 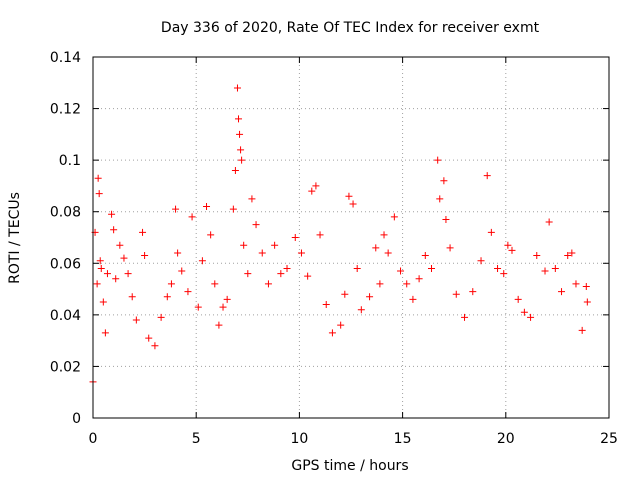 What do you see at coordinates (76, 419) in the screenshot?
I see `y-tick-label: 0` at bounding box center [76, 419].